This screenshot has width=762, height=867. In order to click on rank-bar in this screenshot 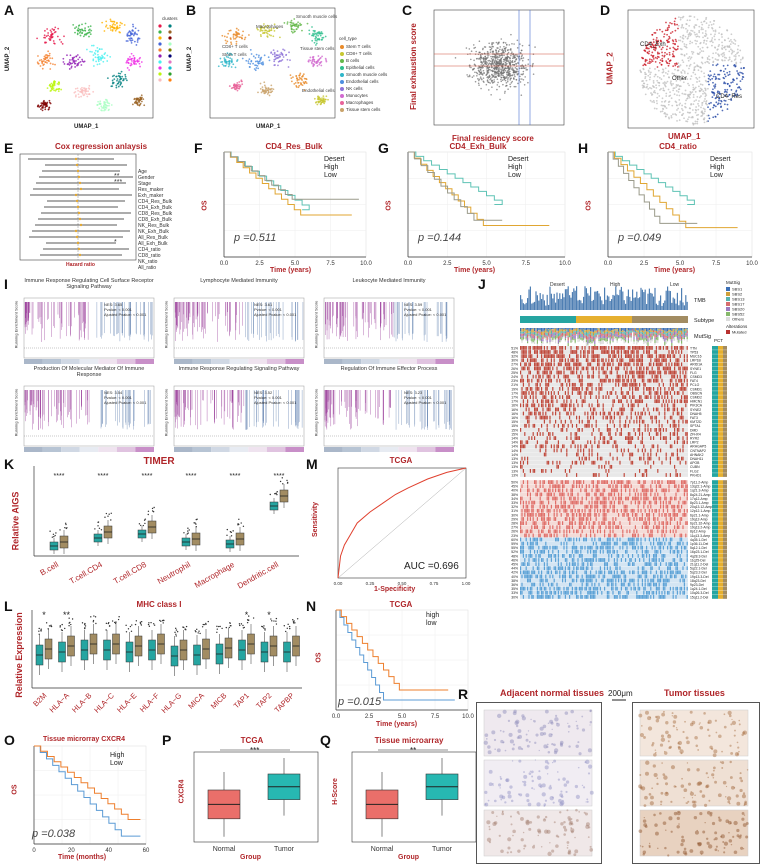, I will do `click(294, 361)`.